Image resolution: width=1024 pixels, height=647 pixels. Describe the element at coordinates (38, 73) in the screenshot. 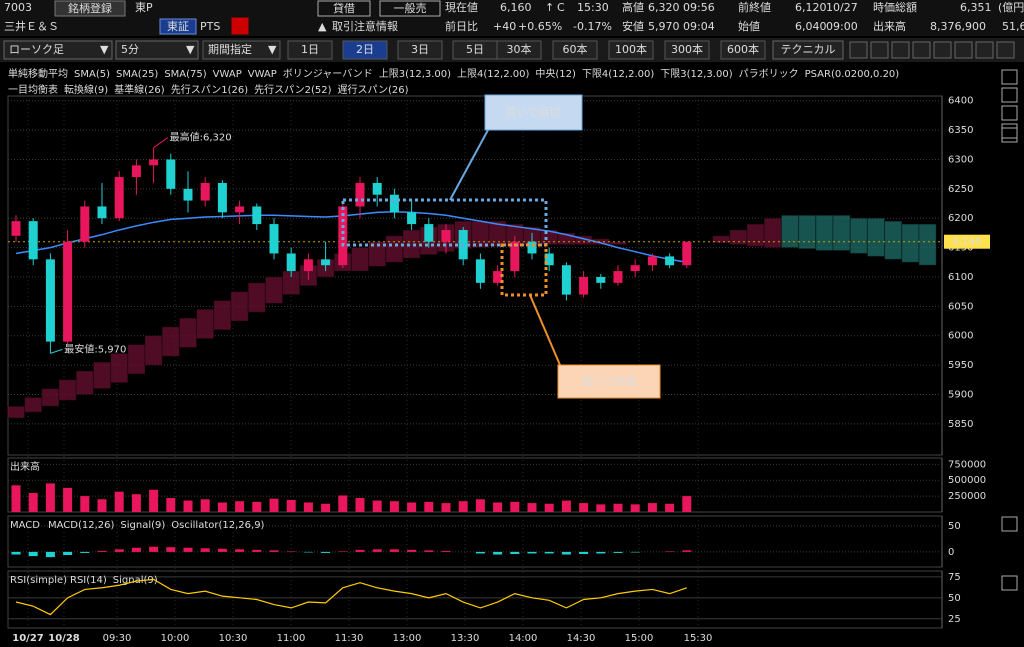

I see `legend-item: 単純移動平均` at that location.